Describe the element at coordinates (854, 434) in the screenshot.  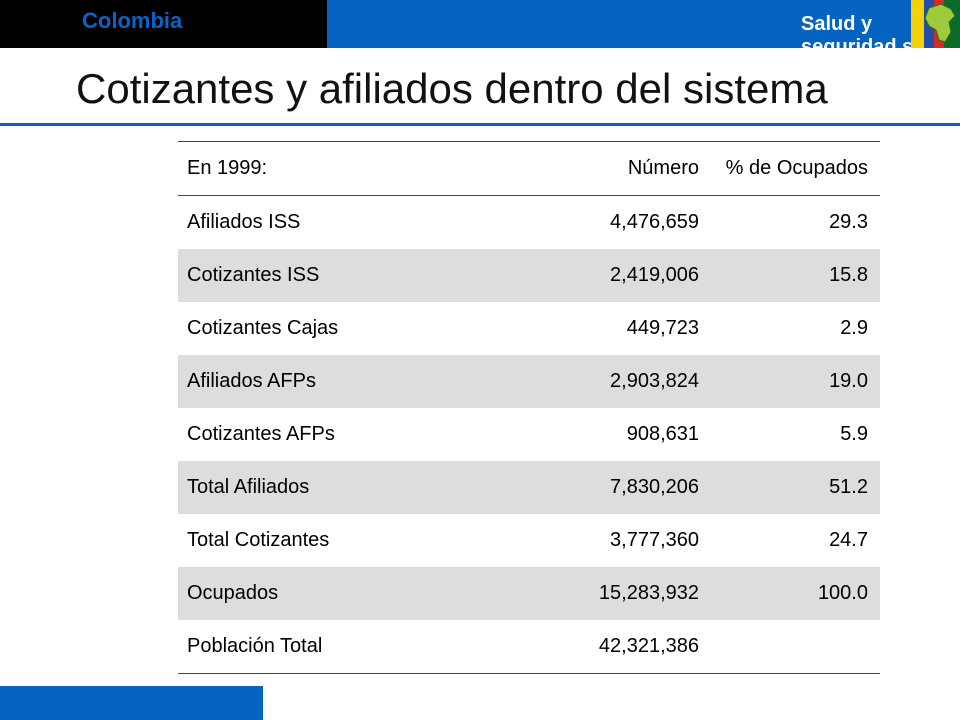
I see `row-percent: 5.9` at that location.